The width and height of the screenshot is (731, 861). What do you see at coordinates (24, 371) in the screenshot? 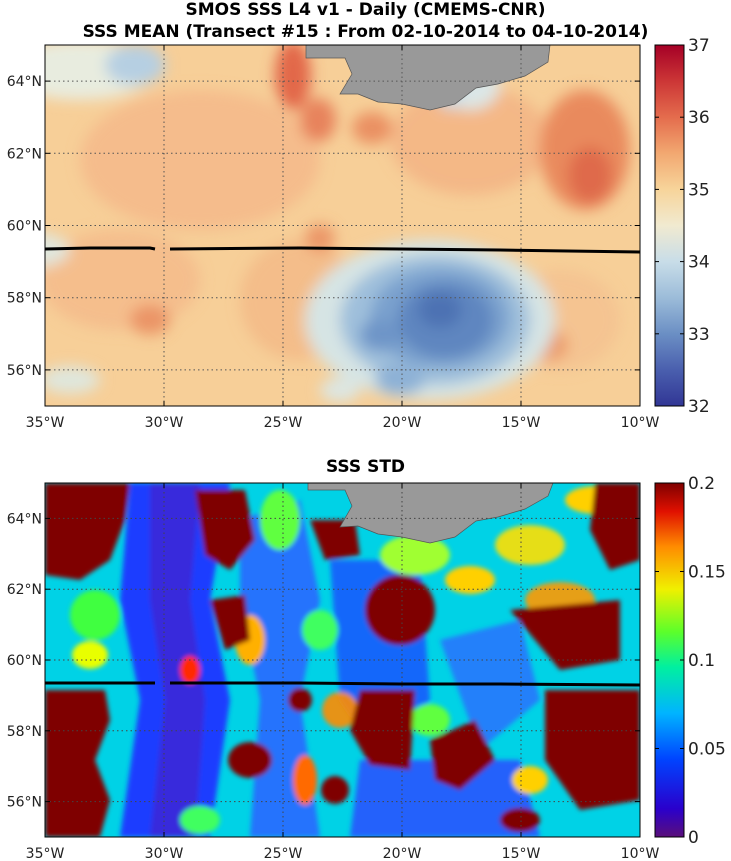
I see `sss-mean-y-tick-label: 56°N` at bounding box center [24, 371].